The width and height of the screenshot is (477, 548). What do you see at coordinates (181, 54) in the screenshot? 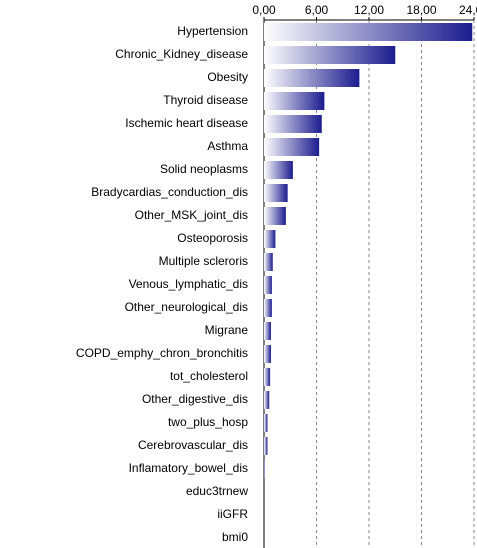
I see `y-tick-label: Chronic_Kidney_disease` at bounding box center [181, 54].